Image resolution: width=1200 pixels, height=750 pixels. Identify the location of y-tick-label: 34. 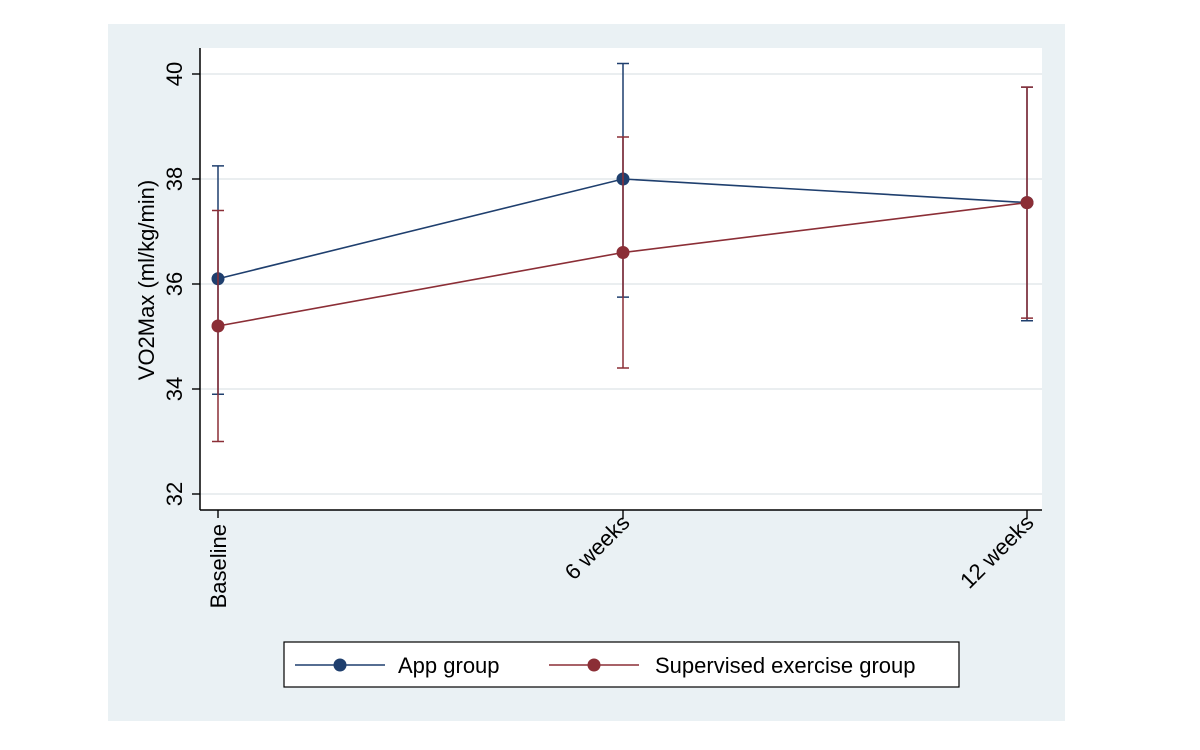
(174, 389).